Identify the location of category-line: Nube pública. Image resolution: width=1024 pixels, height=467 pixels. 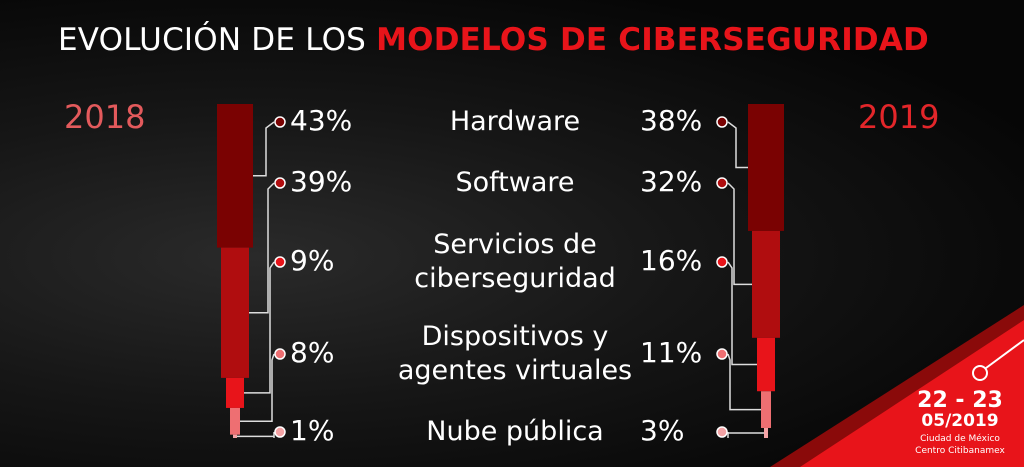
(515, 431).